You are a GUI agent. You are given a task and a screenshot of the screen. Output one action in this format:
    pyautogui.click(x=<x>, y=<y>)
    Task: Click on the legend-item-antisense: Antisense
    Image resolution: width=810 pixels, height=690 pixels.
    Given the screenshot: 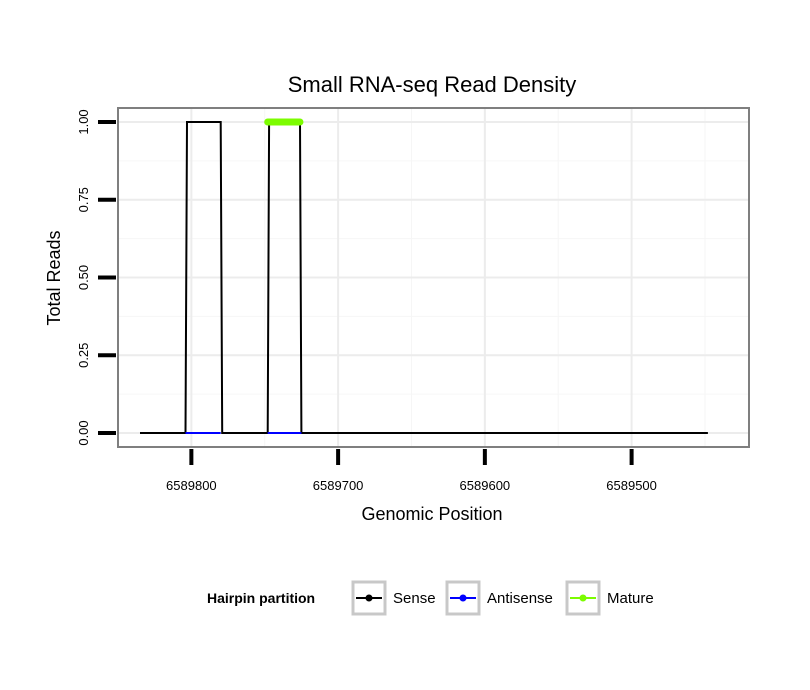 What is the action you would take?
    pyautogui.click(x=499, y=598)
    